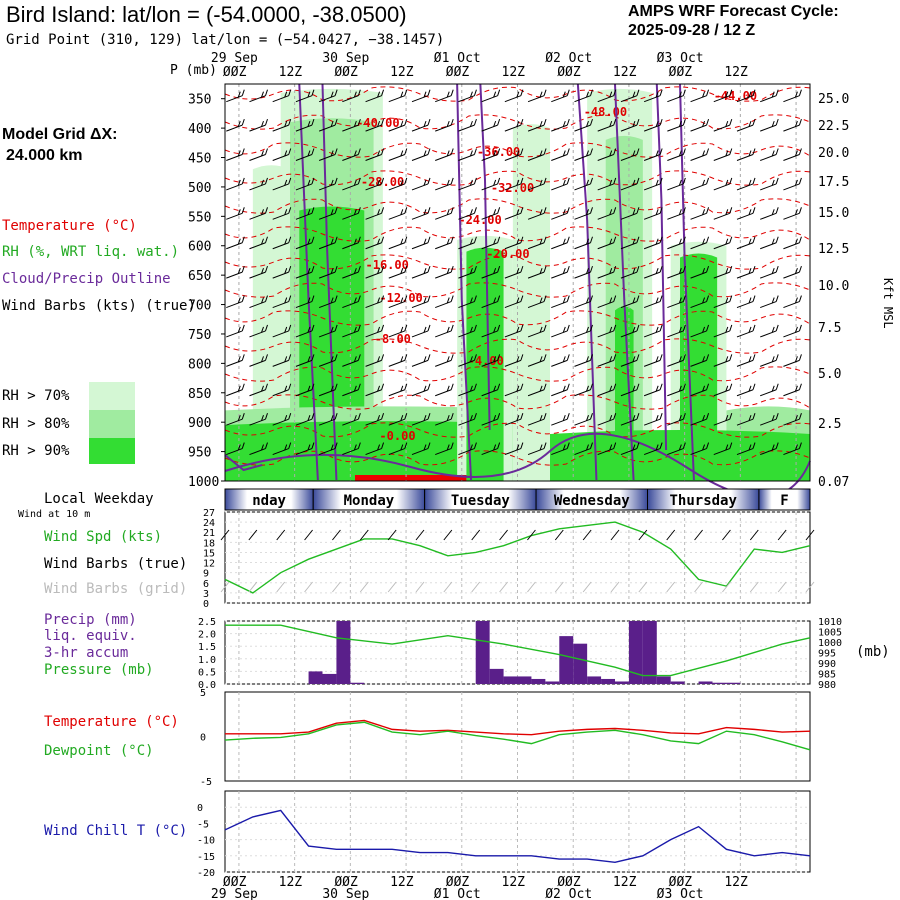  What do you see at coordinates (888, 303) in the screenshot?
I see `kft-axis-label: Kft MSL` at bounding box center [888, 303].